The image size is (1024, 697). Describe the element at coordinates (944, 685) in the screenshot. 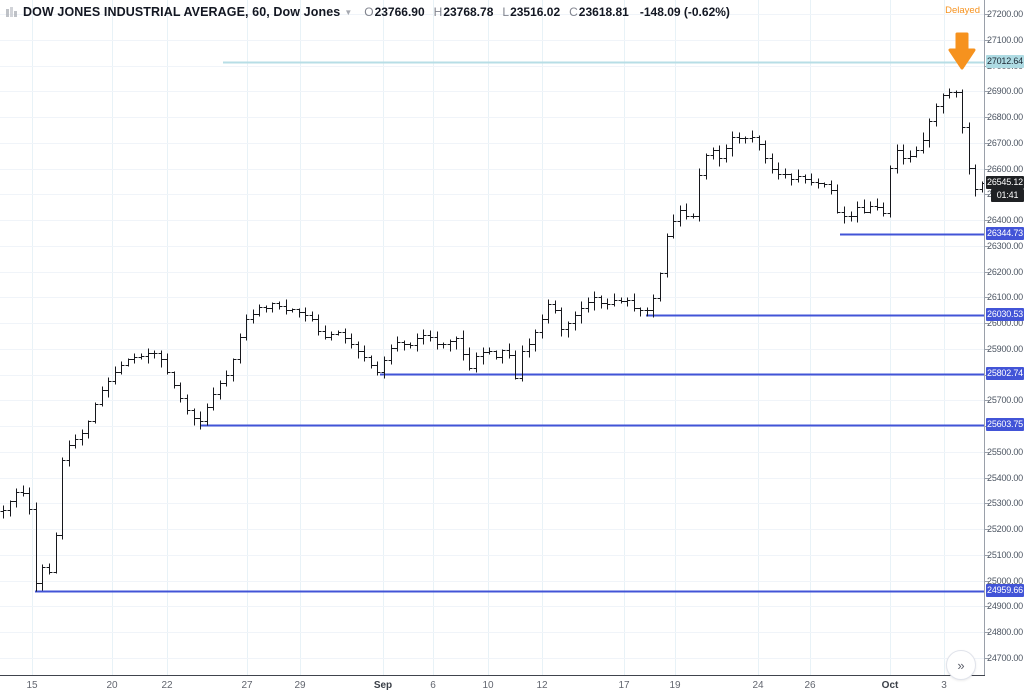

I see `time-axis-label: 3` at that location.